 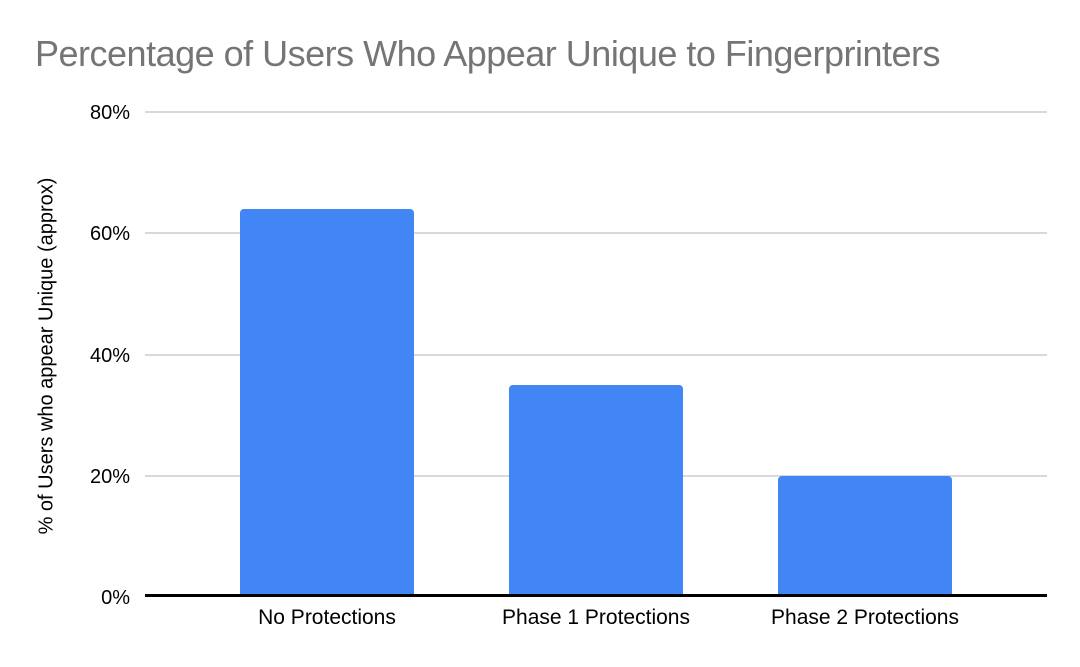 What do you see at coordinates (865, 536) in the screenshot?
I see `bar-phase-2-protections` at bounding box center [865, 536].